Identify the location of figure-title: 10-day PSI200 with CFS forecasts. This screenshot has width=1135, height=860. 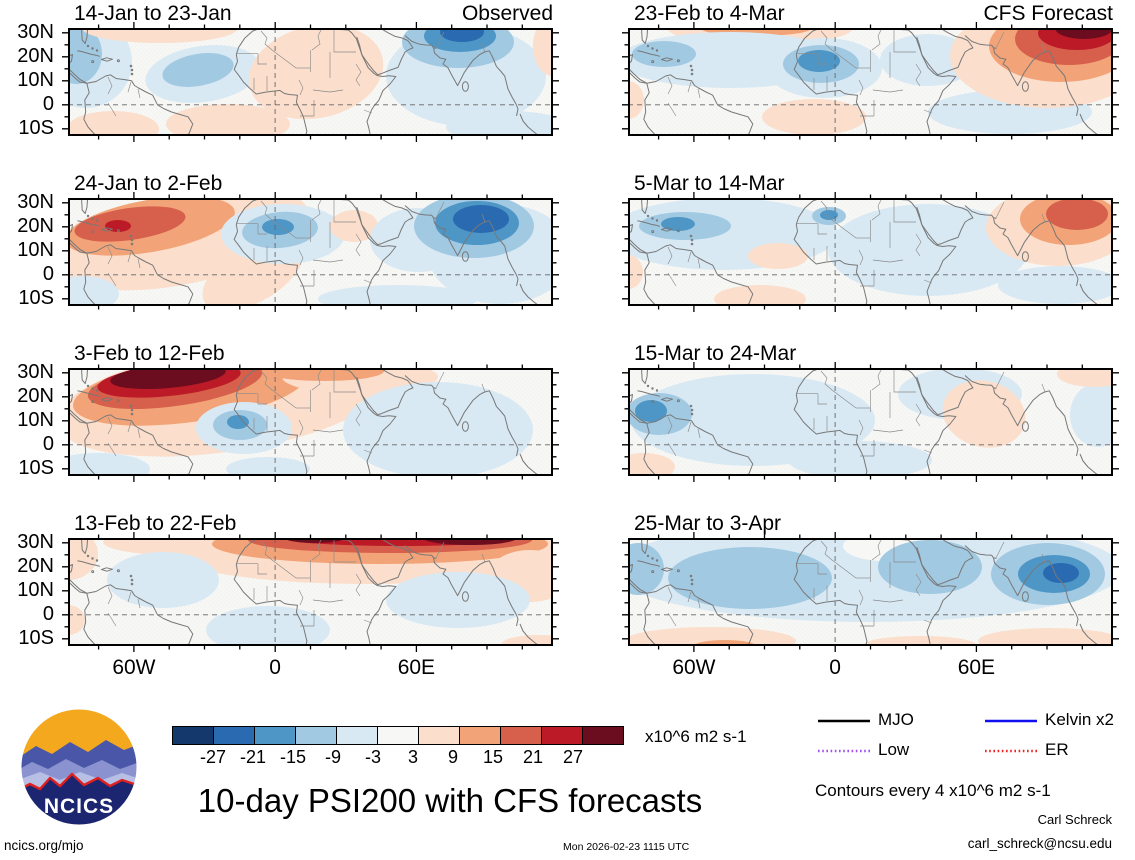
(450, 800).